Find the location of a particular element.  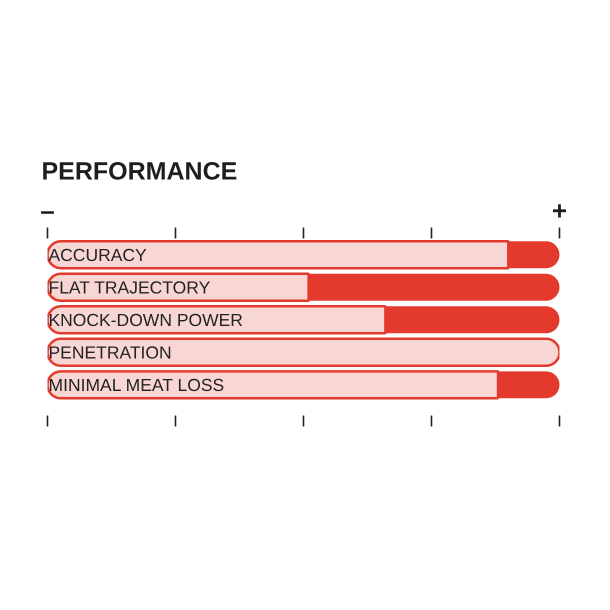

y-tick-label: PENETRATION is located at coordinates (110, 352).